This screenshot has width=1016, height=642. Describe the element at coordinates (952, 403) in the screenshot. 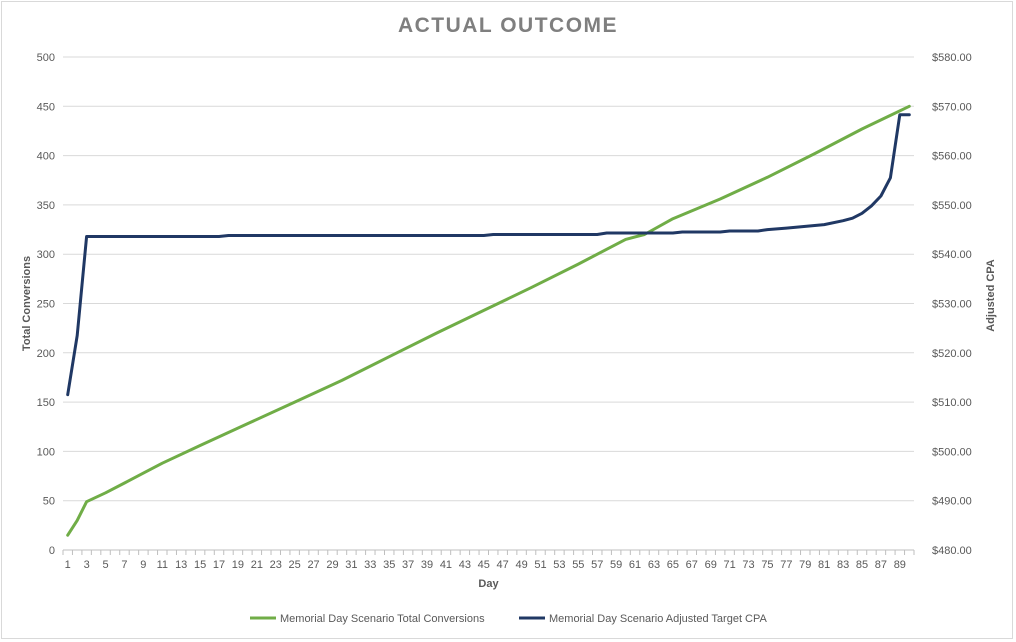

I see `y-right-tick-label: $510.00` at that location.